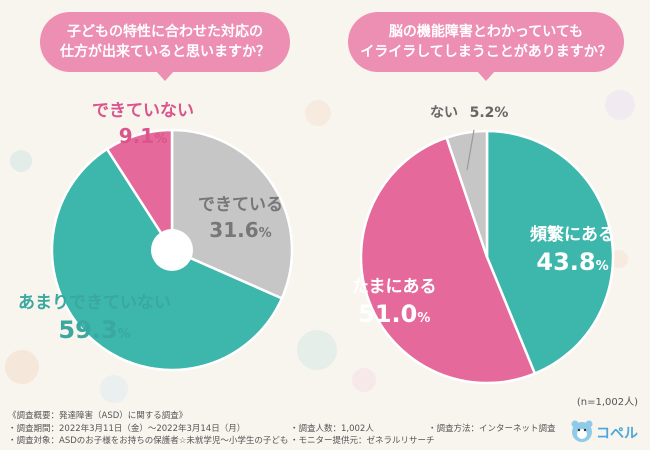 The image size is (650, 450). Describe the element at coordinates (143, 136) in the screenshot. I see `slice-percent: 9.1%` at that location.